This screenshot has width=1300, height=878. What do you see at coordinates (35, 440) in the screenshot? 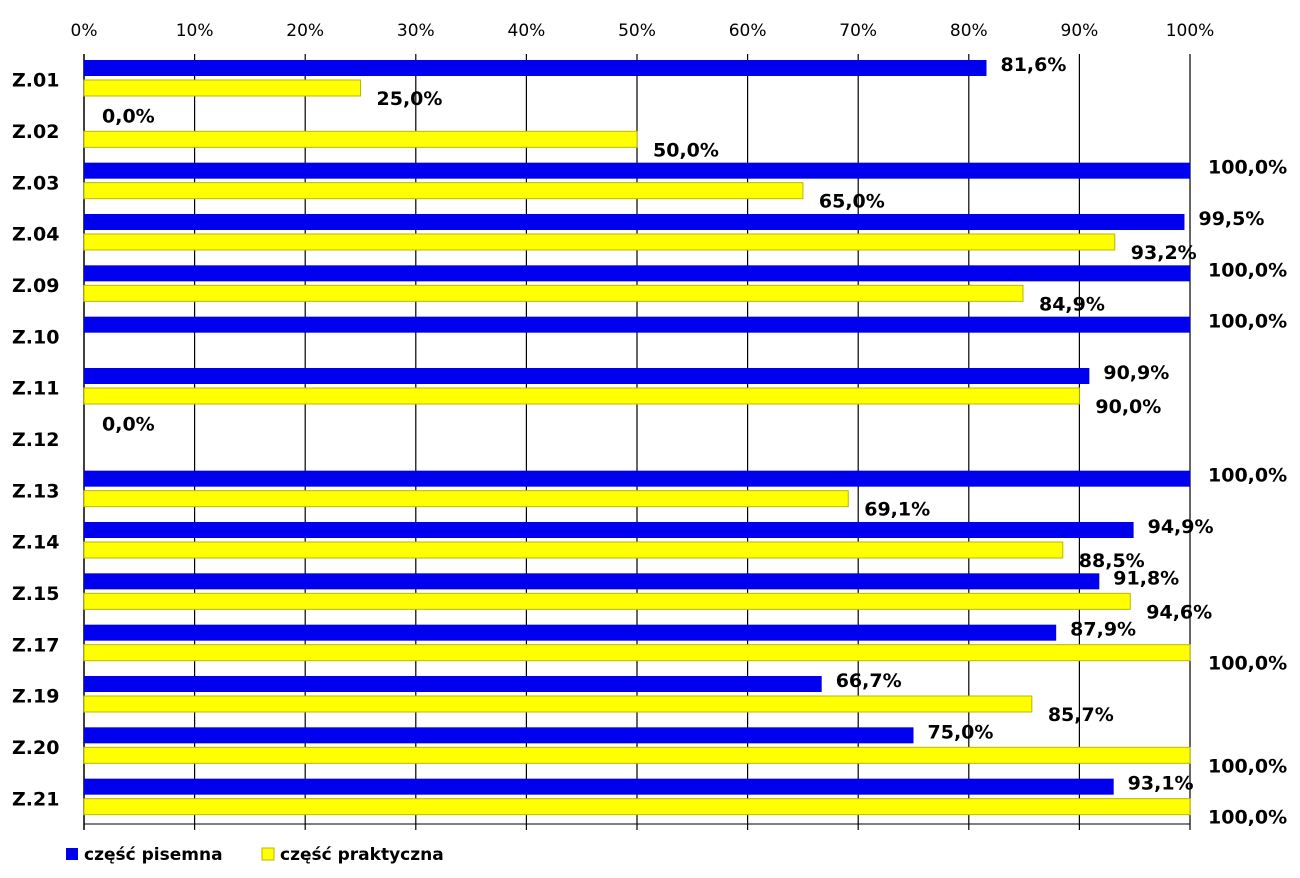
I see `category-label: Z.12` at bounding box center [35, 440].